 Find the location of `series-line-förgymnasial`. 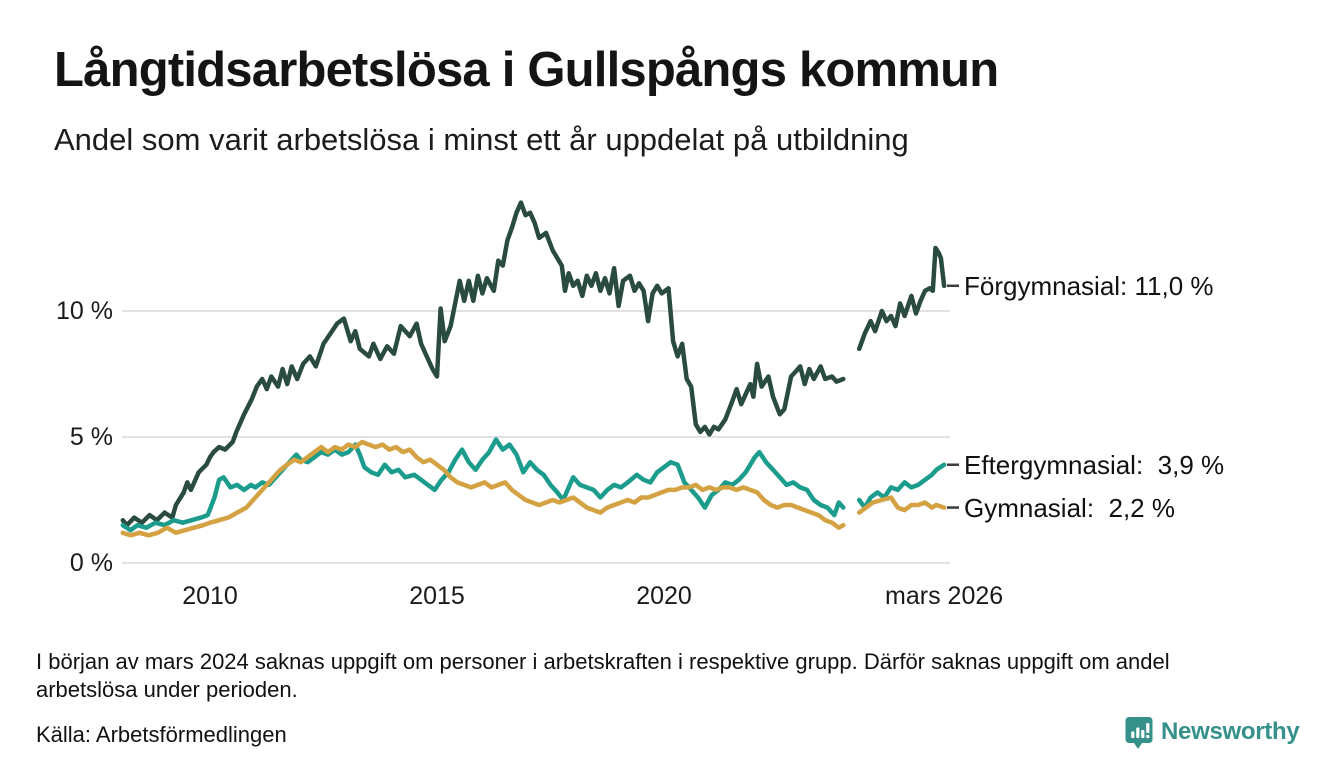

series-line-förgymnasial is located at coordinates (901, 298).